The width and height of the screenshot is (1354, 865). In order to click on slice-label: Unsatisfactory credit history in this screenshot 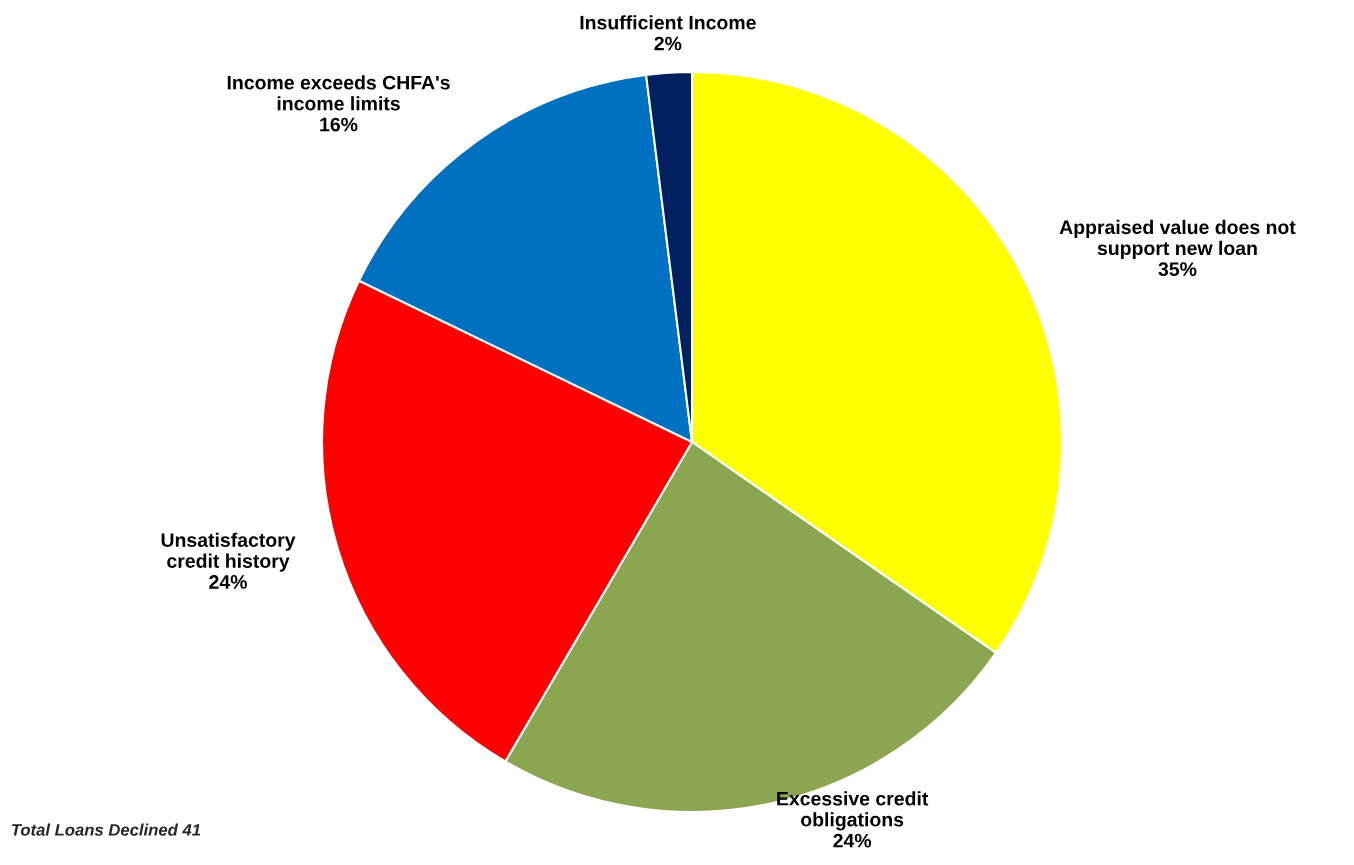, I will do `click(228, 552)`.